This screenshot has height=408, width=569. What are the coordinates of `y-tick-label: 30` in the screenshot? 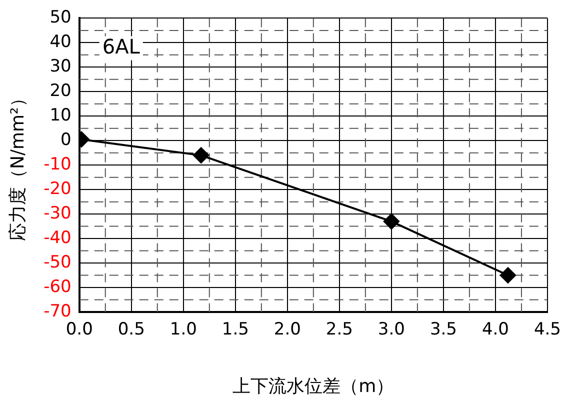 It's located at (61, 66).